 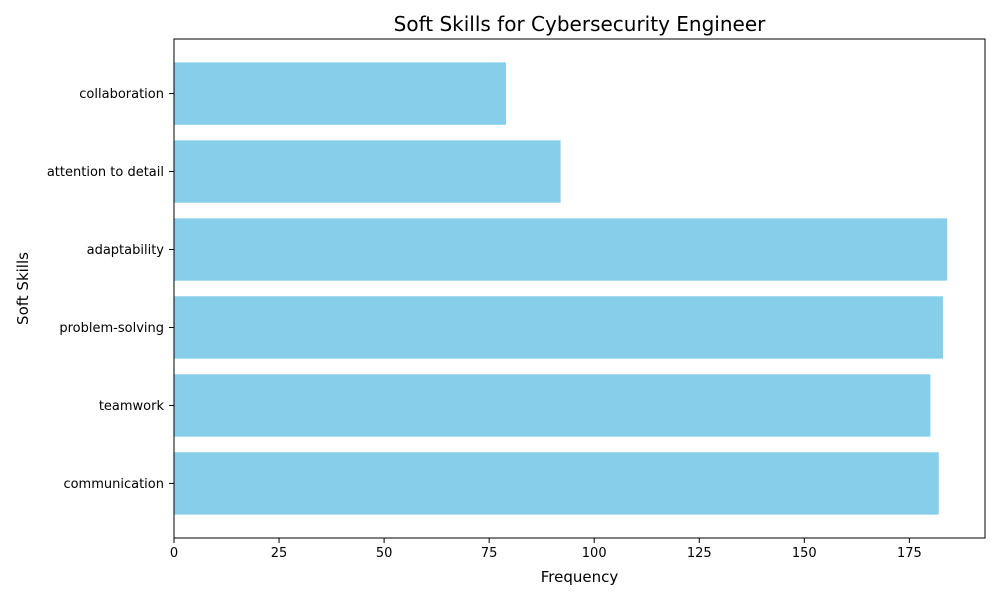 I want to click on y-axis-label: Soft Skills, so click(x=23, y=288).